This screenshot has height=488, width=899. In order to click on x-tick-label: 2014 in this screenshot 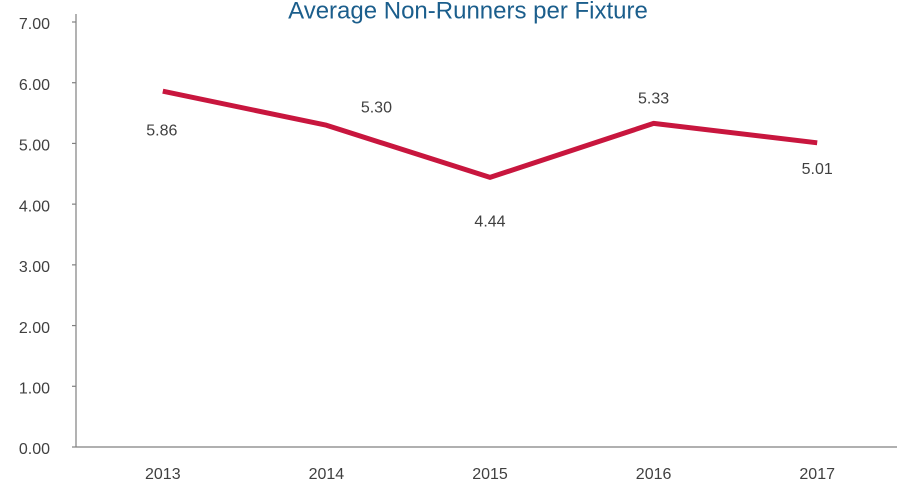, I will do `click(327, 474)`.